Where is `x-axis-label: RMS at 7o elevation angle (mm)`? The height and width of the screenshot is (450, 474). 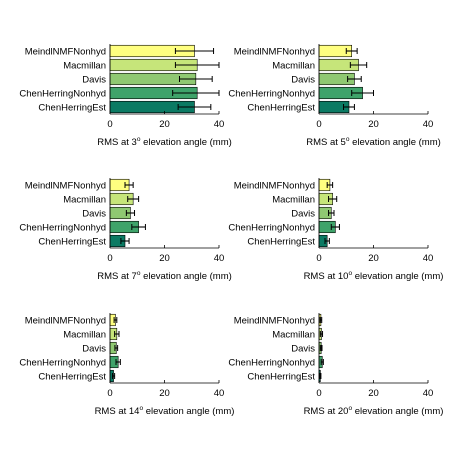 x-axis-label: RMS at 7o elevation angle (mm) is located at coordinates (164, 276).